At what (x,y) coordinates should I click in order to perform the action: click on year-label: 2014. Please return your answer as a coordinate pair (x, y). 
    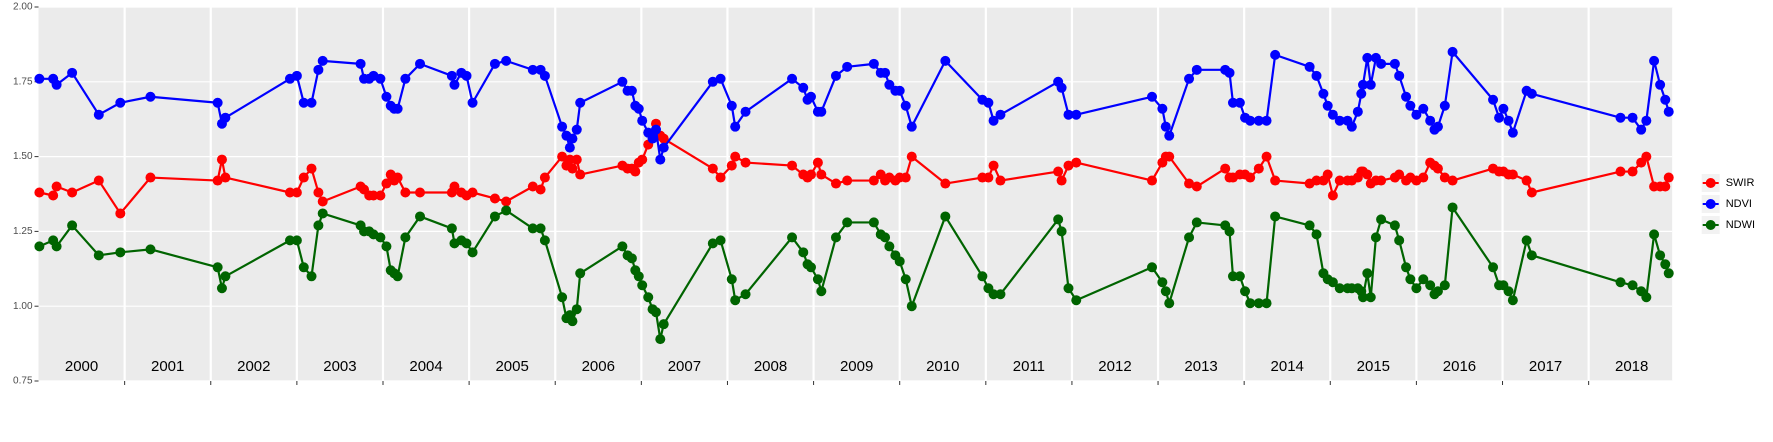
    Looking at the image, I should click on (1287, 366).